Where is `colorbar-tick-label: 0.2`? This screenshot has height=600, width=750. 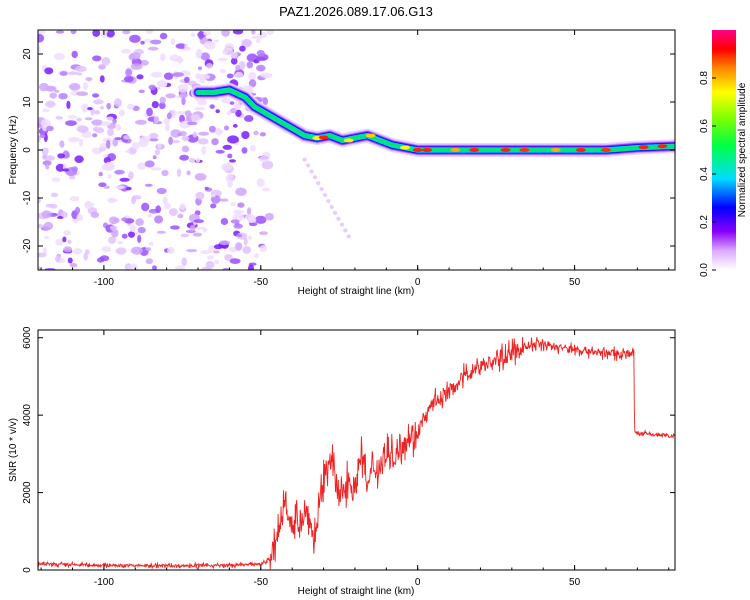
colorbar-tick-label: 0.2 is located at coordinates (704, 222).